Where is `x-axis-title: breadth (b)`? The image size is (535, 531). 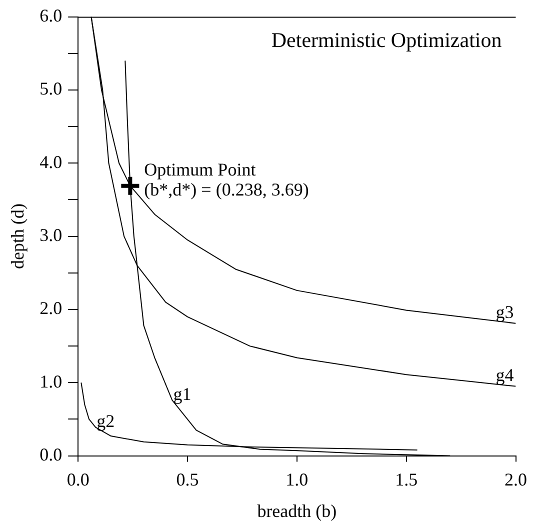
x-axis-title: breadth (b) is located at coordinates (297, 510).